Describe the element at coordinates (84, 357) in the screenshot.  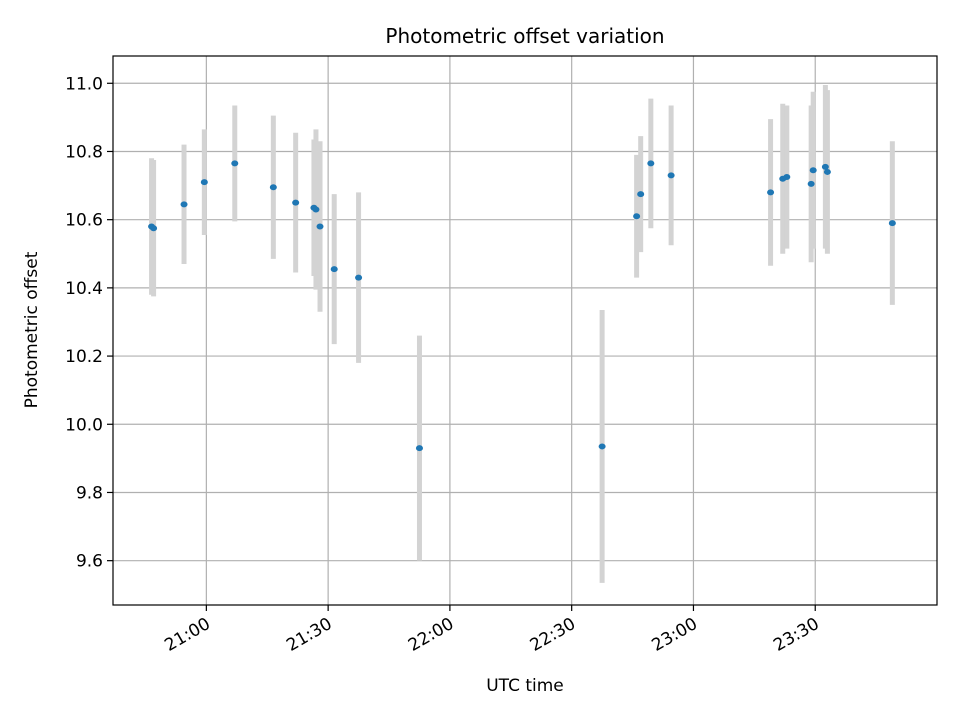
I see `y-tick-label: 10.2` at that location.